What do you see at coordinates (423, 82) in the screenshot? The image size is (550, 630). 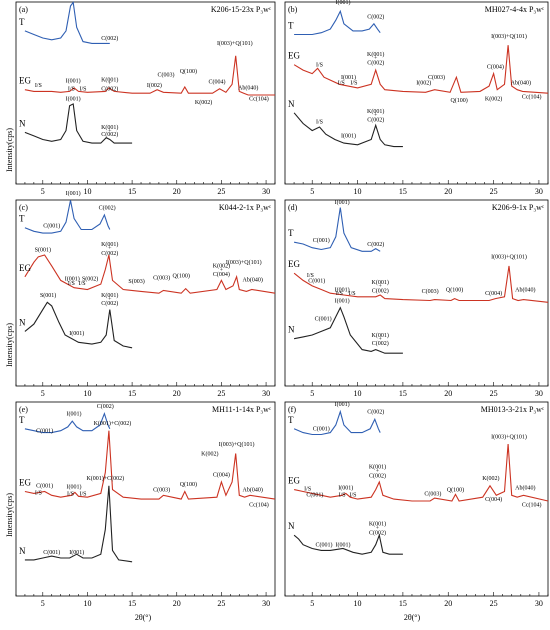 I see `peak-annotation: I(002)` at bounding box center [423, 82].